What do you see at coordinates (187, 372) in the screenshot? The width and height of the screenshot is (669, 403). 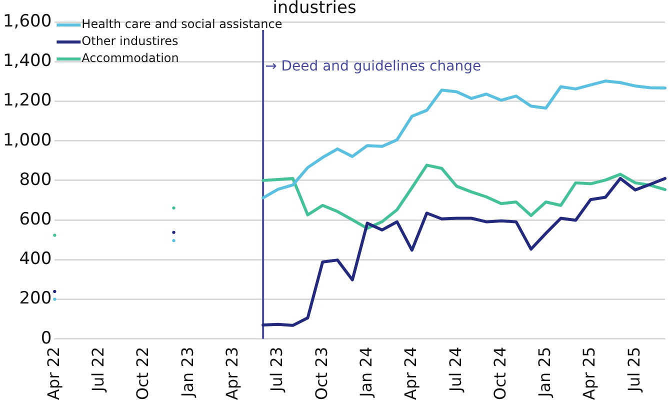 I see `x-tick-label: Jan 23` at bounding box center [187, 372].